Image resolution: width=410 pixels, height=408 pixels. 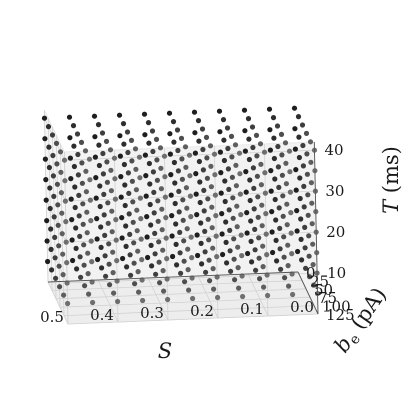 What do you see at coordinates (336, 273) in the screenshot?
I see `z-tick-label: 10` at bounding box center [336, 273].